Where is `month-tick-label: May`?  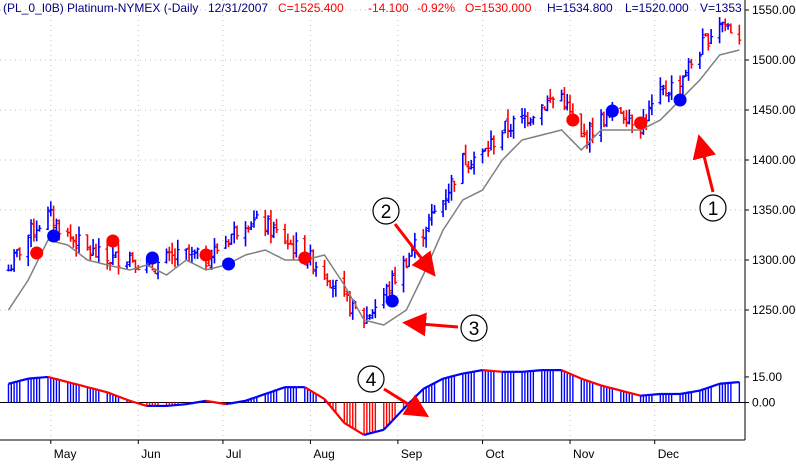
month-tick-label: May is located at coordinates (65, 454).